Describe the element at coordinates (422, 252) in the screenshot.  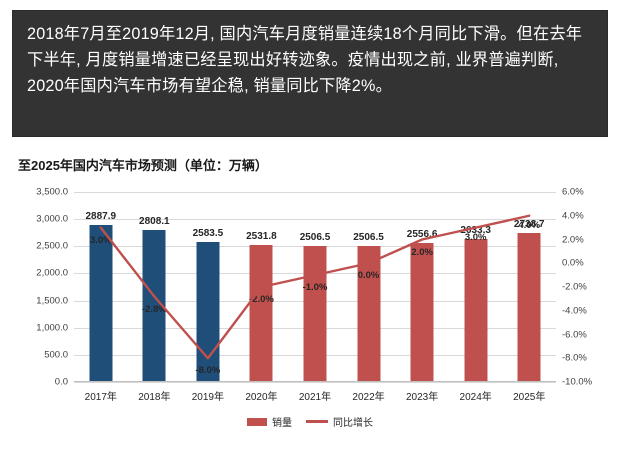
I see `growth-value-label: 2.0%` at that location.